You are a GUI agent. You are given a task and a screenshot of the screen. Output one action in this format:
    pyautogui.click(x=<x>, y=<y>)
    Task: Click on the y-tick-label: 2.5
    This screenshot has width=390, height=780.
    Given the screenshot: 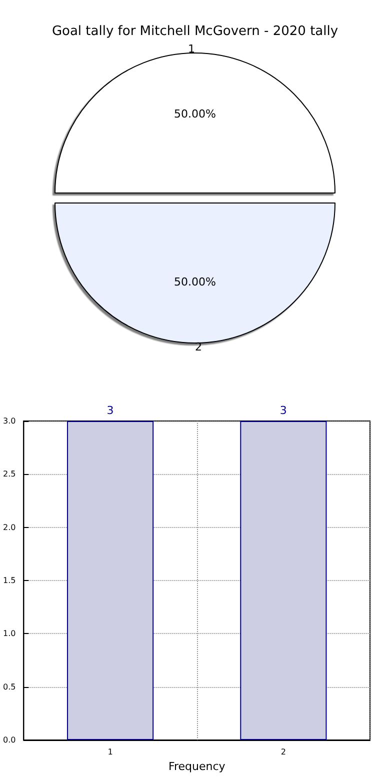 What is the action you would take?
    pyautogui.click(x=9, y=474)
    